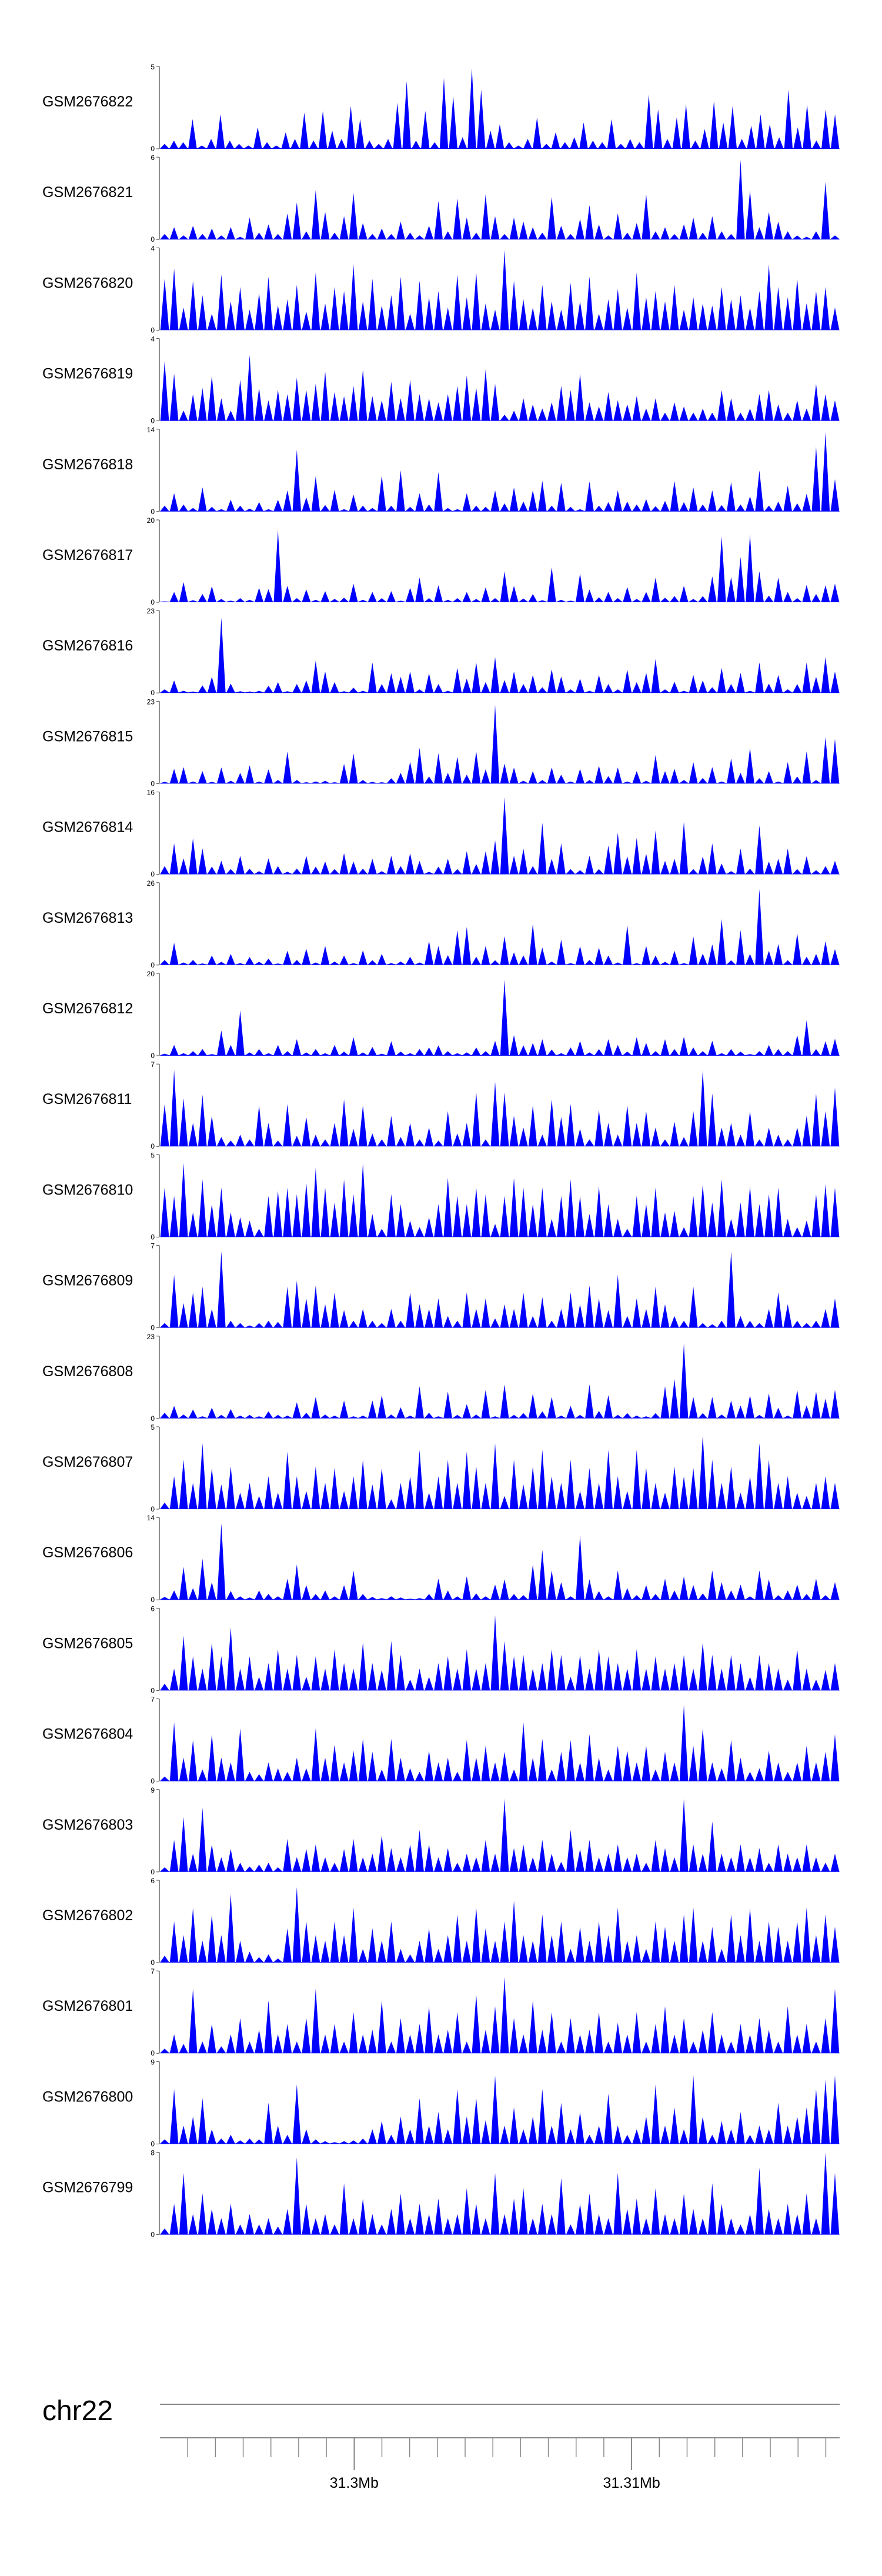 The image size is (882, 2576). What do you see at coordinates (87, 918) in the screenshot?
I see `track-label: GSM2676813` at bounding box center [87, 918].